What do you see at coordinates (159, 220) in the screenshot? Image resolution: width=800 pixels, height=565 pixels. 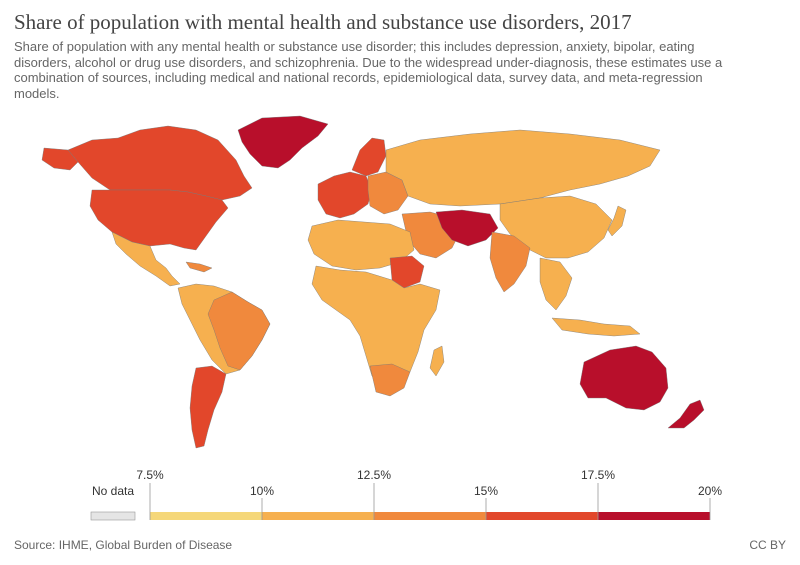 I see `region-usa` at bounding box center [159, 220].